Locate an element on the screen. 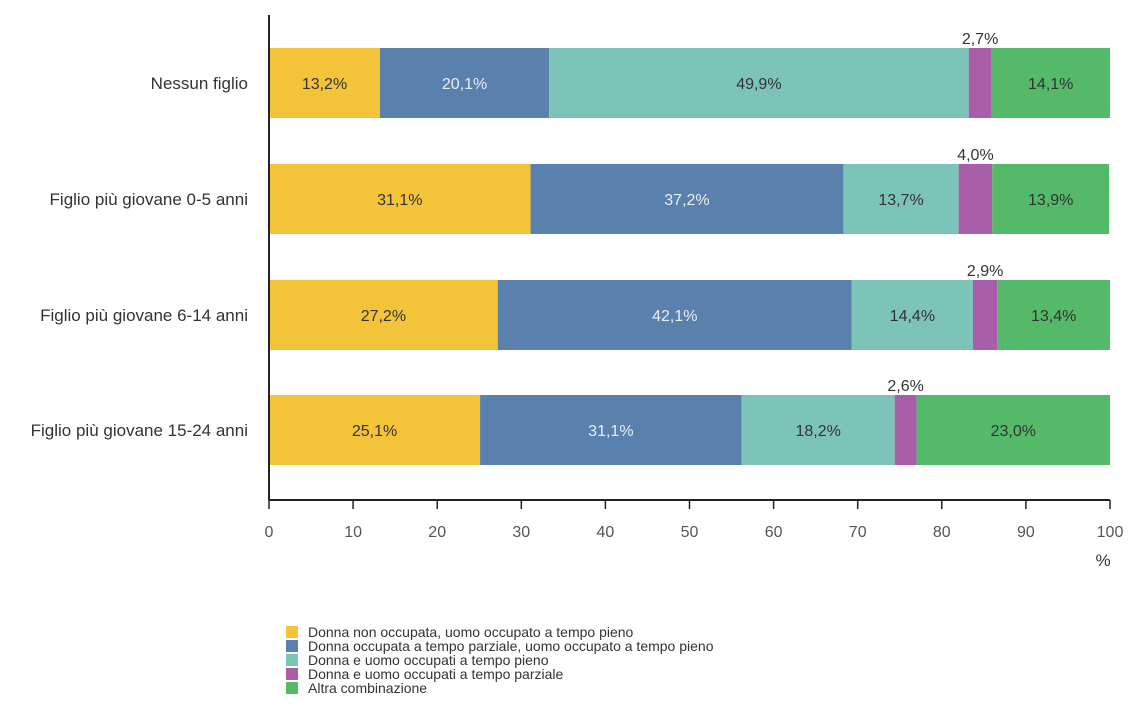 This screenshot has height=711, width=1128. legend-label: Donna e uomo occupati a tempo pieno is located at coordinates (428, 660).